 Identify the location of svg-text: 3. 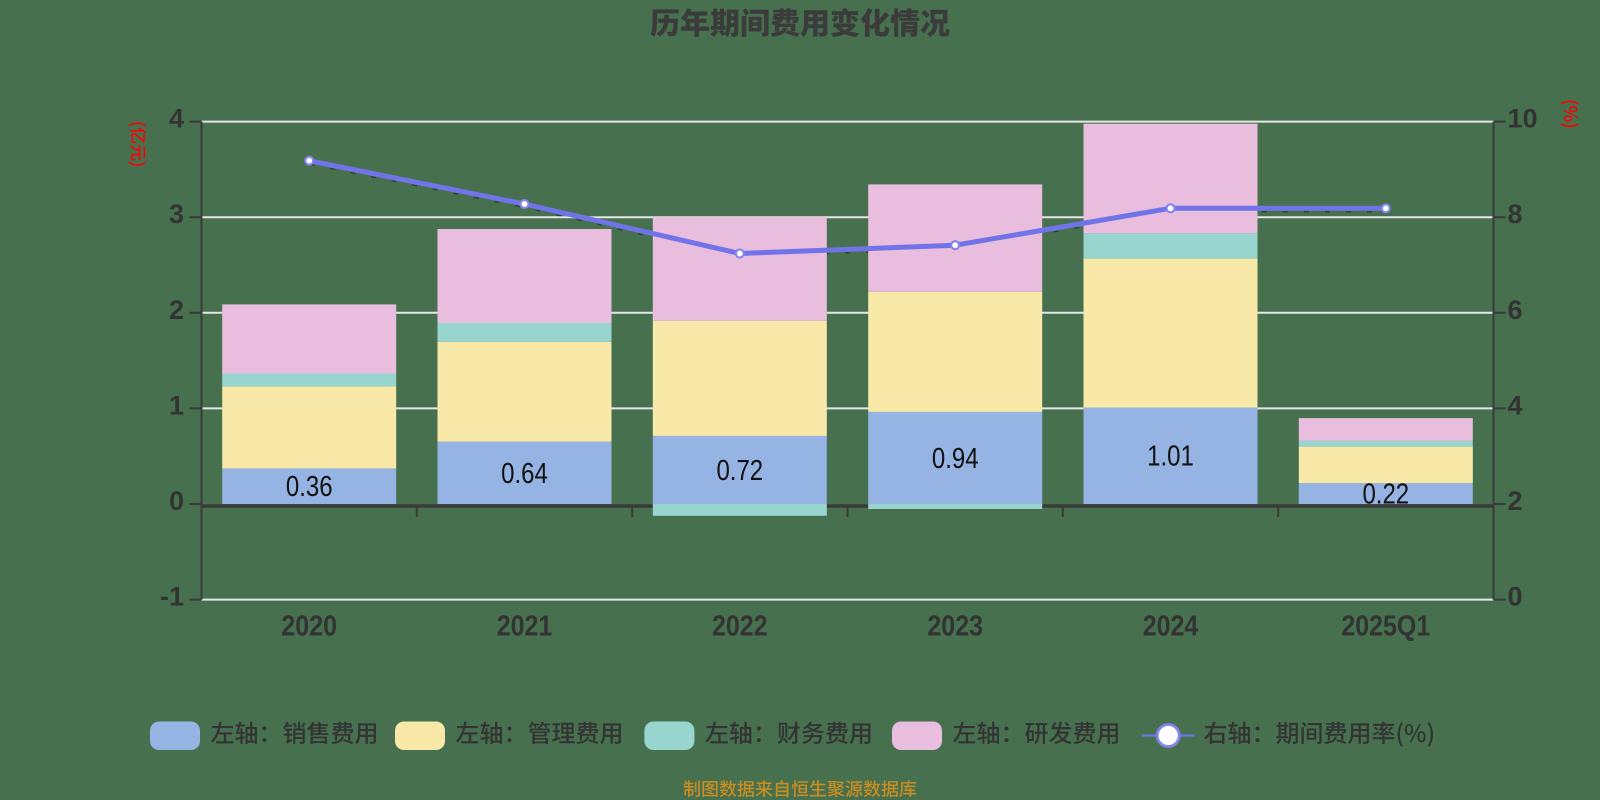
(176, 214).